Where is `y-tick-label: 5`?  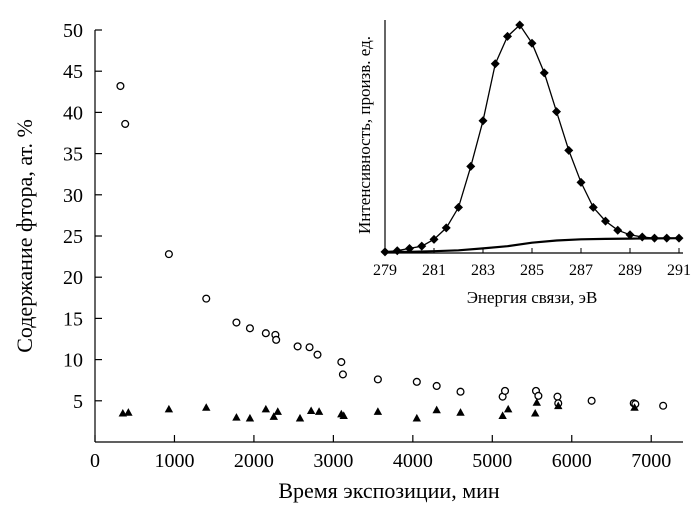
y-tick-label: 5 is located at coordinates (78, 402).